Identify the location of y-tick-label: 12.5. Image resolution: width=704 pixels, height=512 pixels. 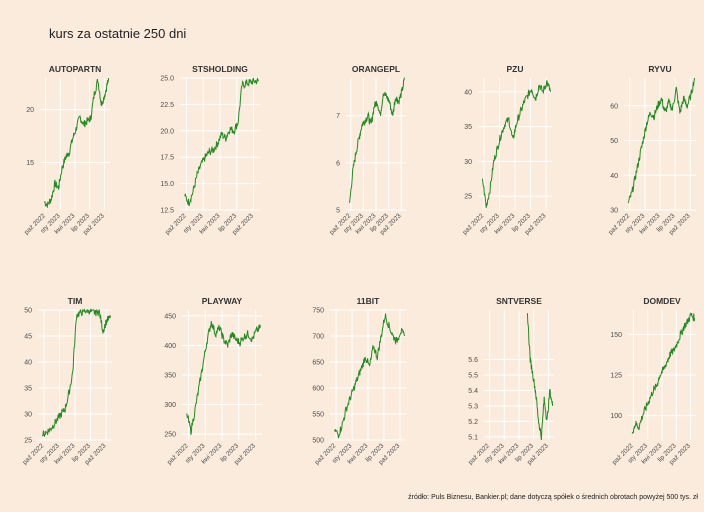
(167, 211).